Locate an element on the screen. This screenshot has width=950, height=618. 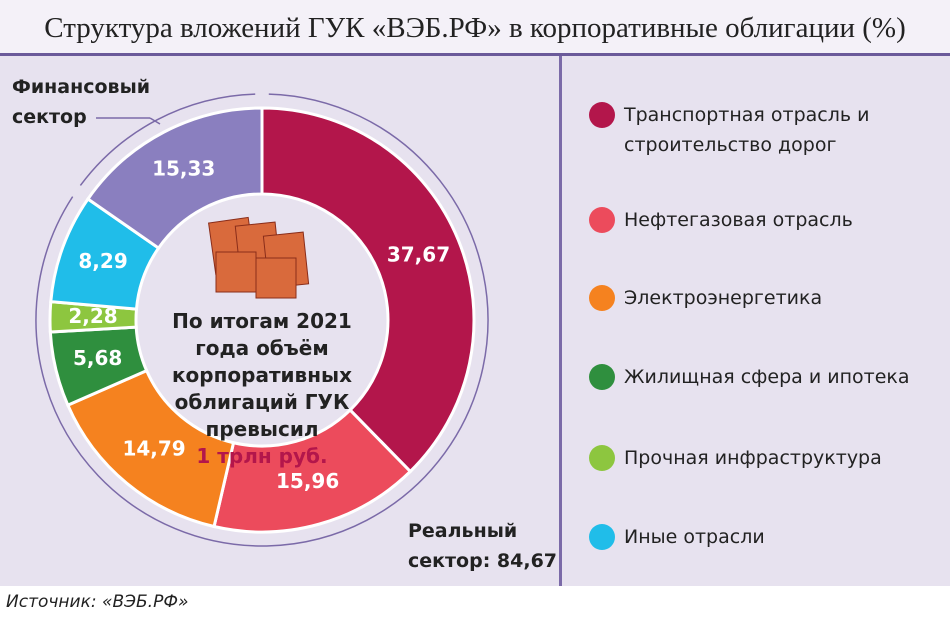
legend-label: Прочная инфраструктура is located at coordinates (753, 458).